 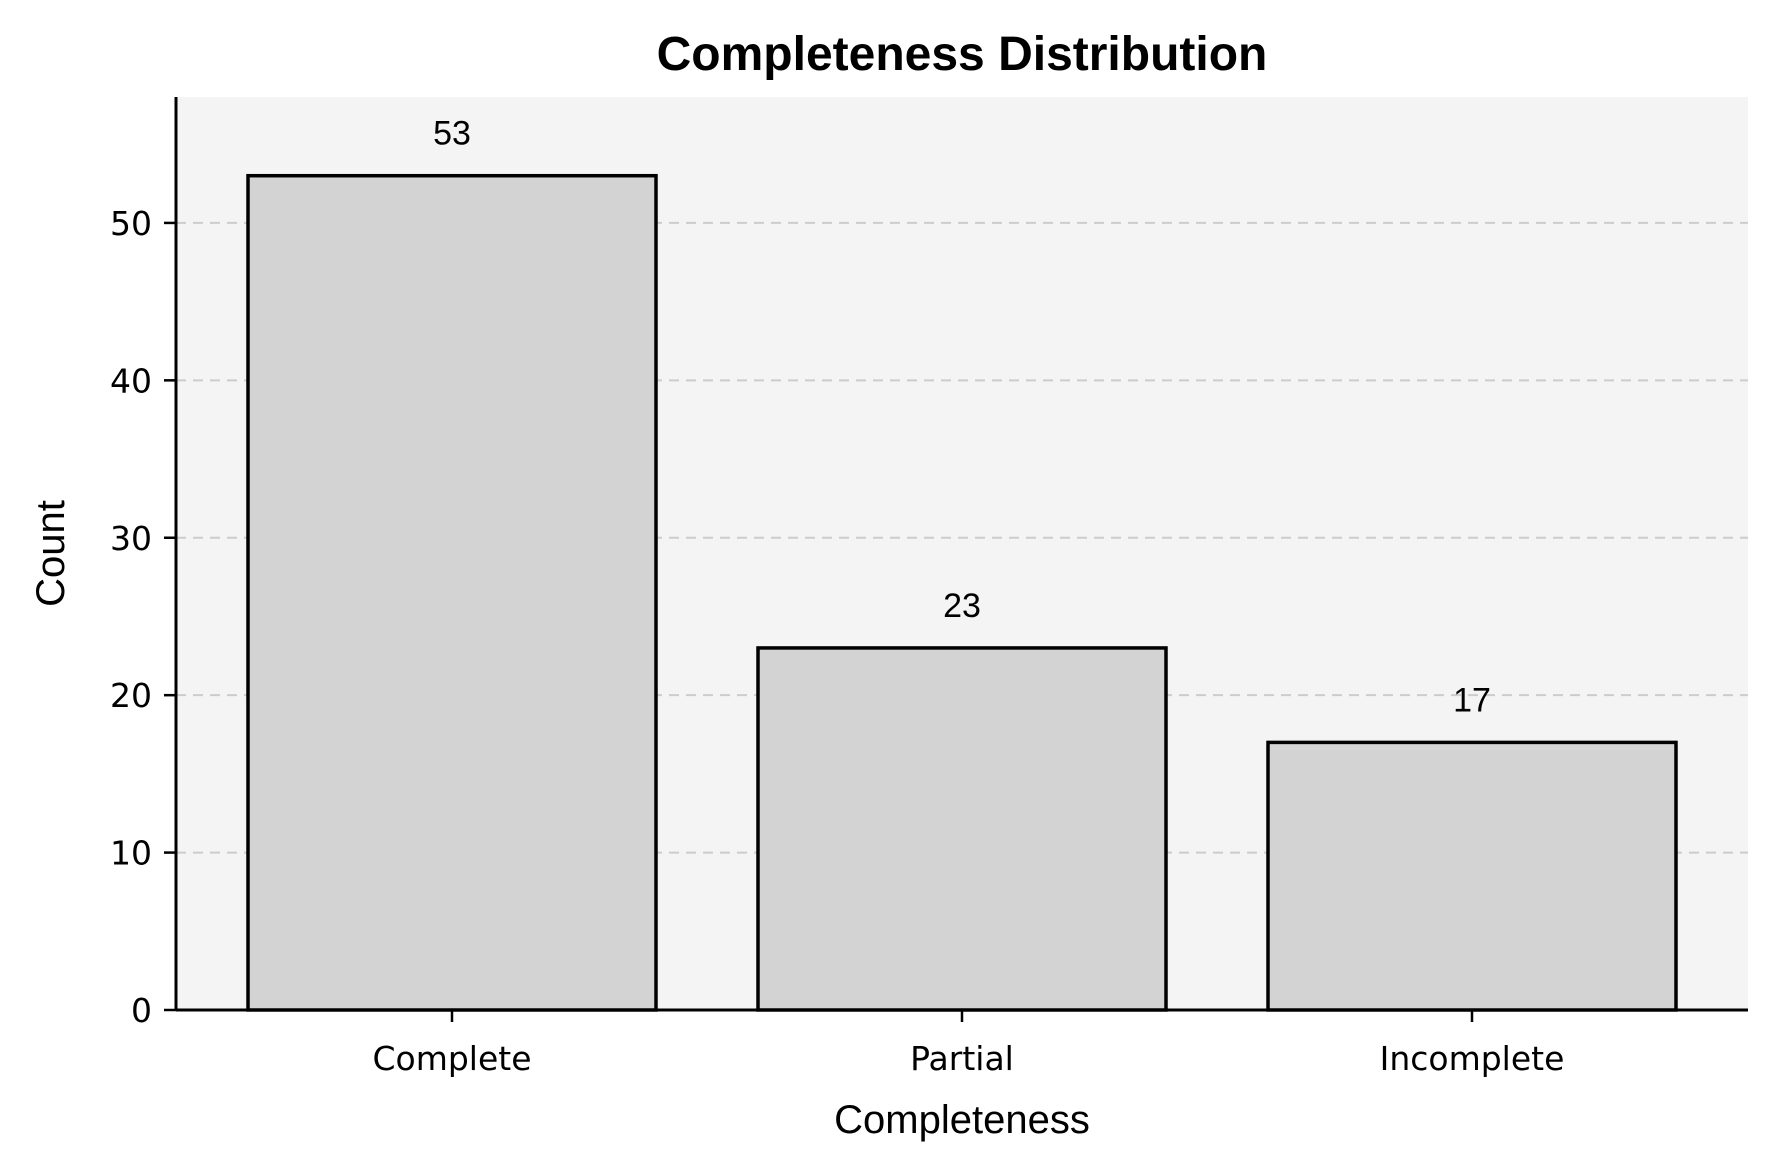 What do you see at coordinates (962, 606) in the screenshot?
I see `data-label: 23` at bounding box center [962, 606].